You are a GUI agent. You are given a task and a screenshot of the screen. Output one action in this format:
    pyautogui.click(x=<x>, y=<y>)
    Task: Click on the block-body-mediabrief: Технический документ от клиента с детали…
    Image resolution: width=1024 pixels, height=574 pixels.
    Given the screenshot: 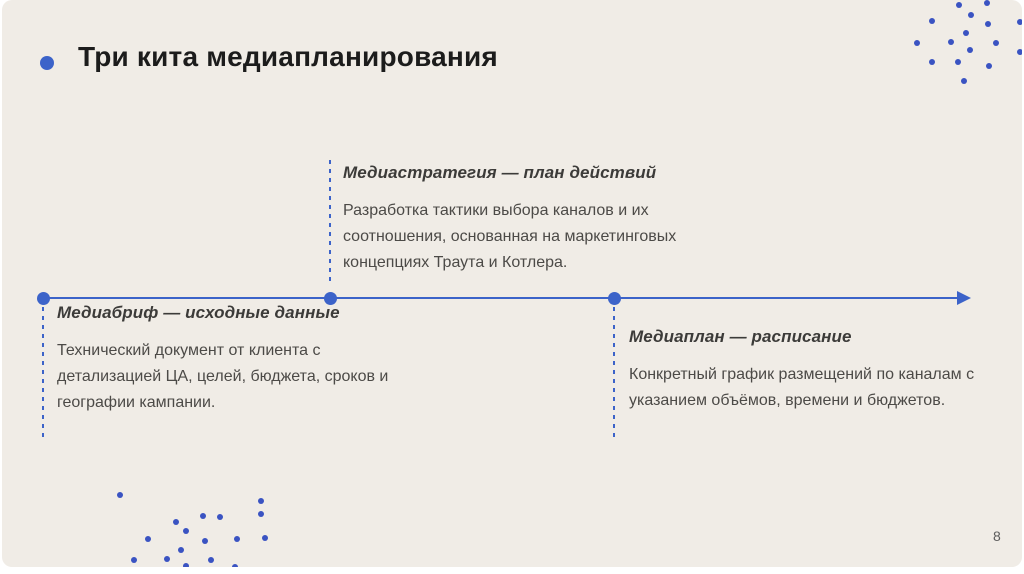 What is the action you would take?
    pyautogui.click(x=227, y=377)
    